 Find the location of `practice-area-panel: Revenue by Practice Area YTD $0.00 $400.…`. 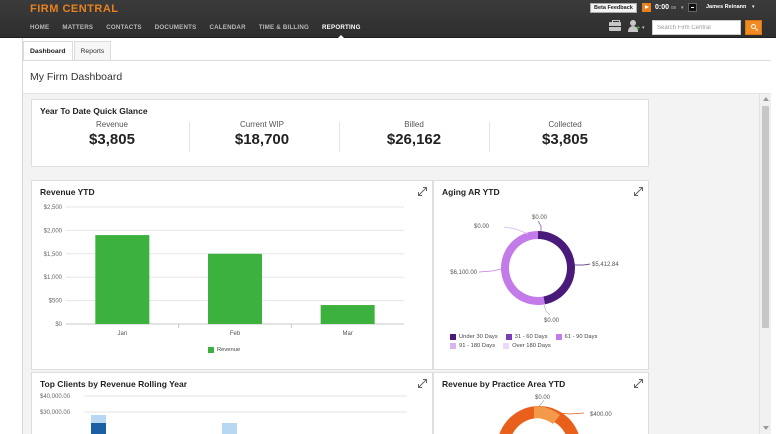

practice-area-panel: Revenue by Practice Area YTD $0.00 $400.… is located at coordinates (541, 403).